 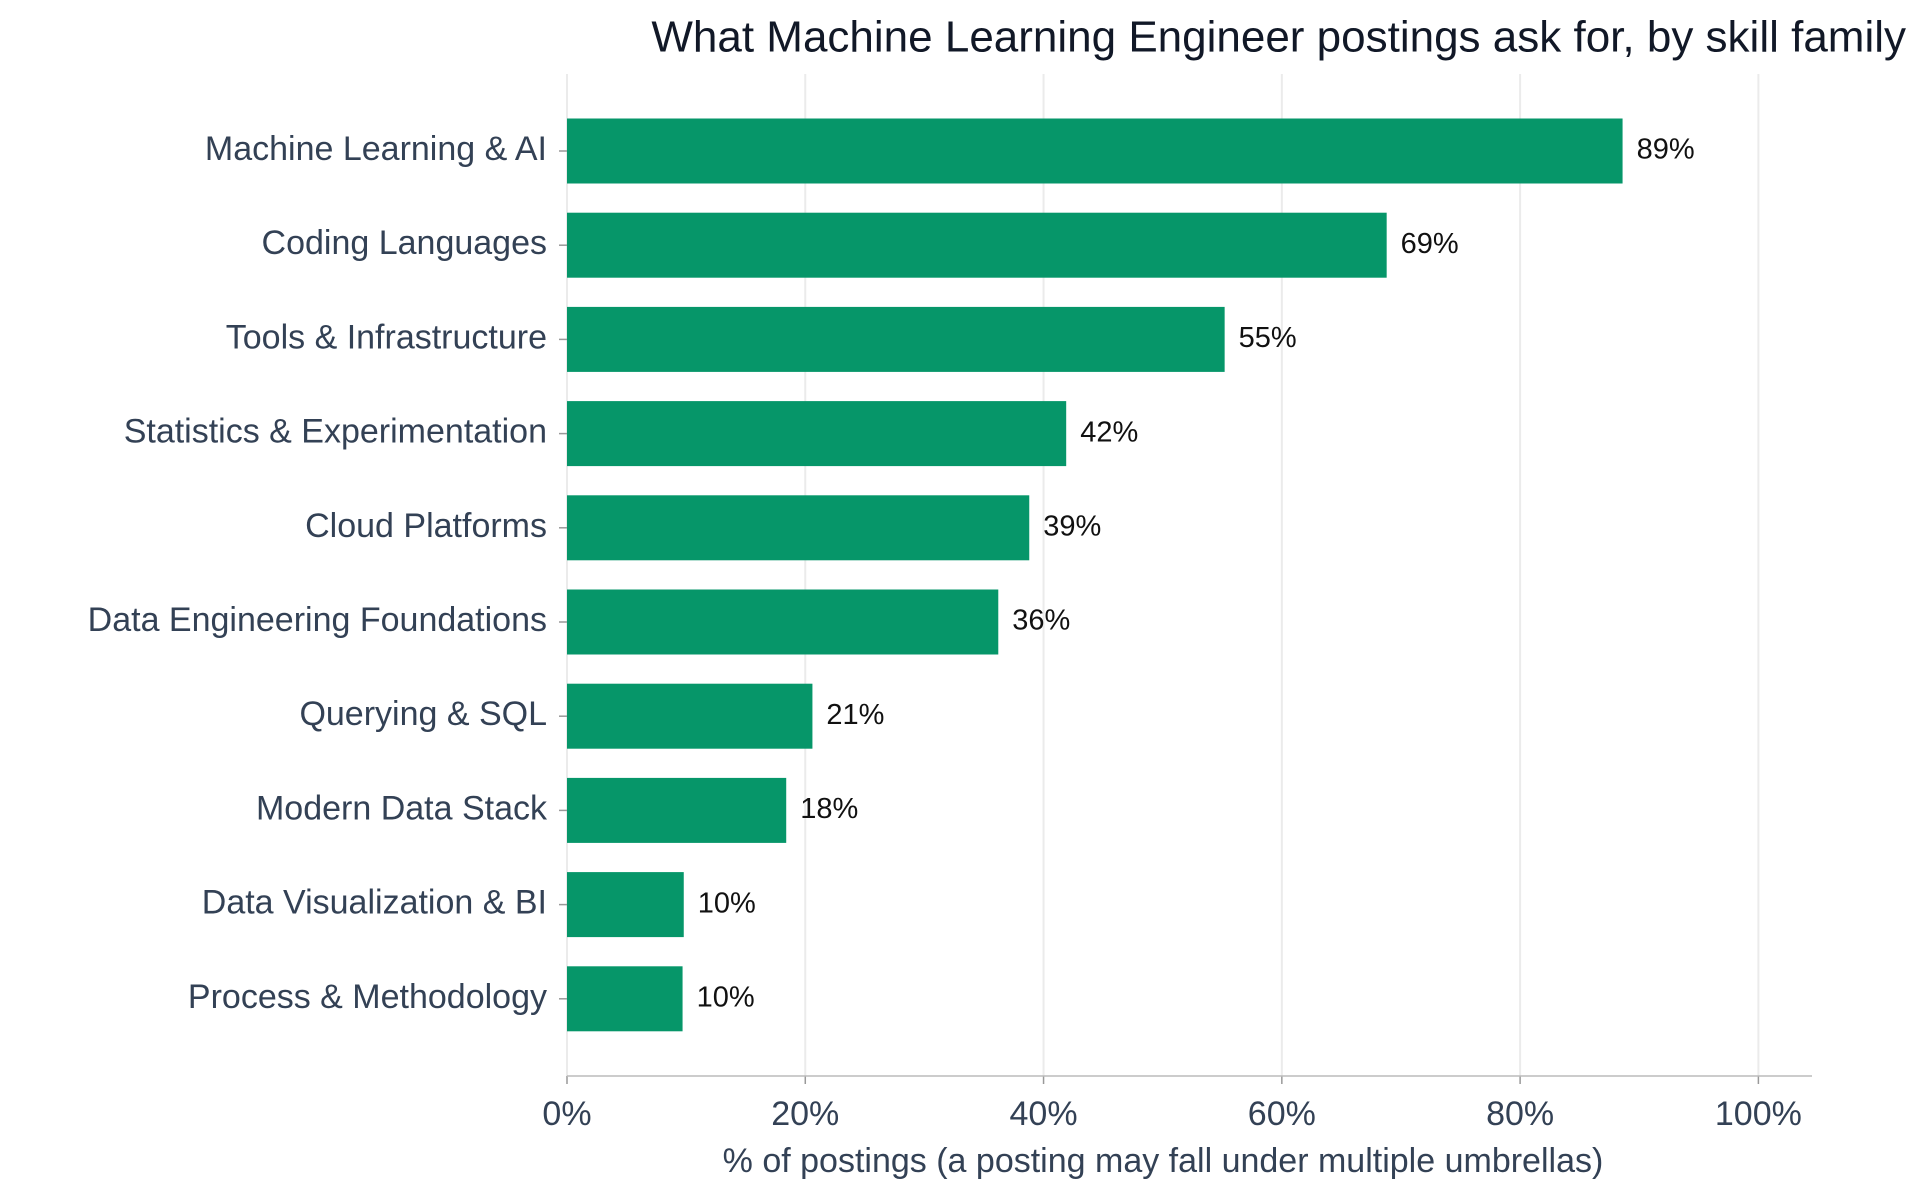 What do you see at coordinates (386, 337) in the screenshot?
I see `y-tick-label: Tools & Infrastructure` at bounding box center [386, 337].